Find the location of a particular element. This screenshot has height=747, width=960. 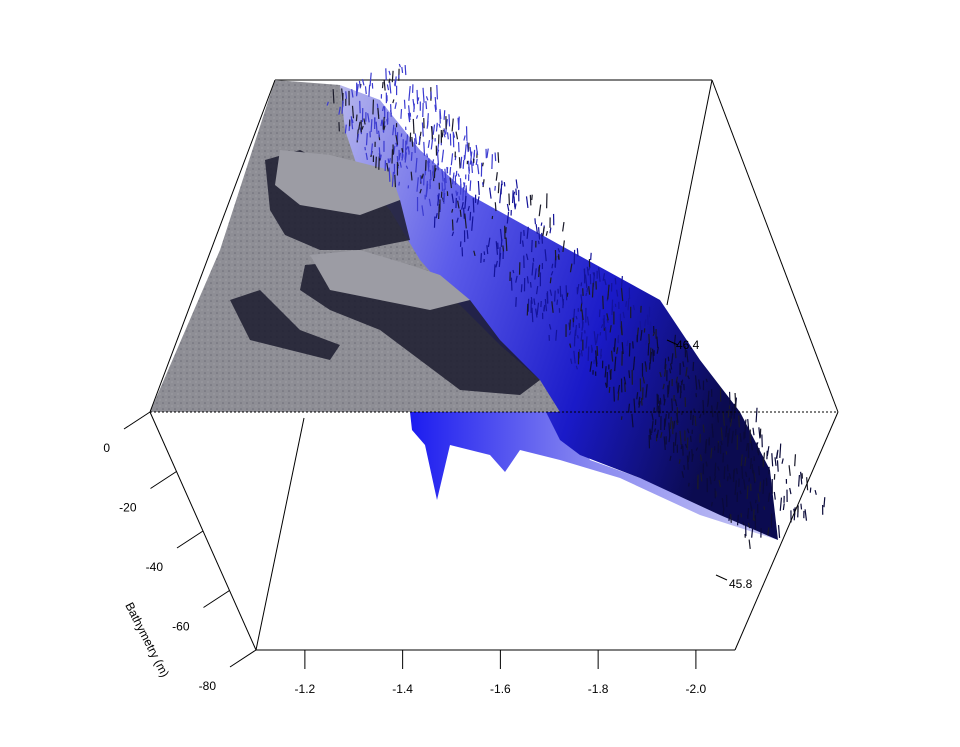

plateau-highlights is located at coordinates (372, 230).